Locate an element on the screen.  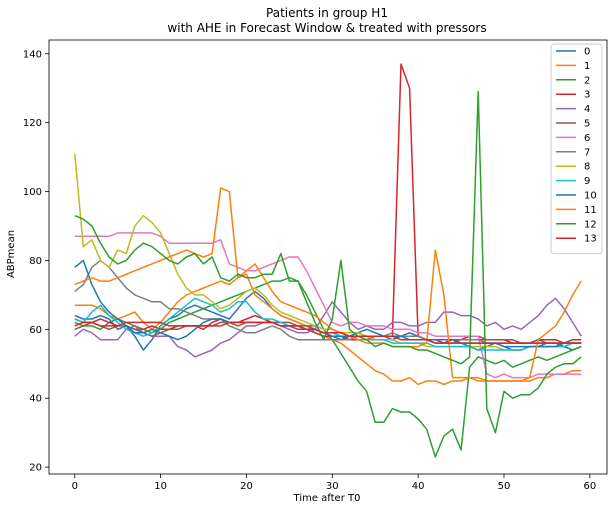
y-tick-label: 60 is located at coordinates (35, 330).